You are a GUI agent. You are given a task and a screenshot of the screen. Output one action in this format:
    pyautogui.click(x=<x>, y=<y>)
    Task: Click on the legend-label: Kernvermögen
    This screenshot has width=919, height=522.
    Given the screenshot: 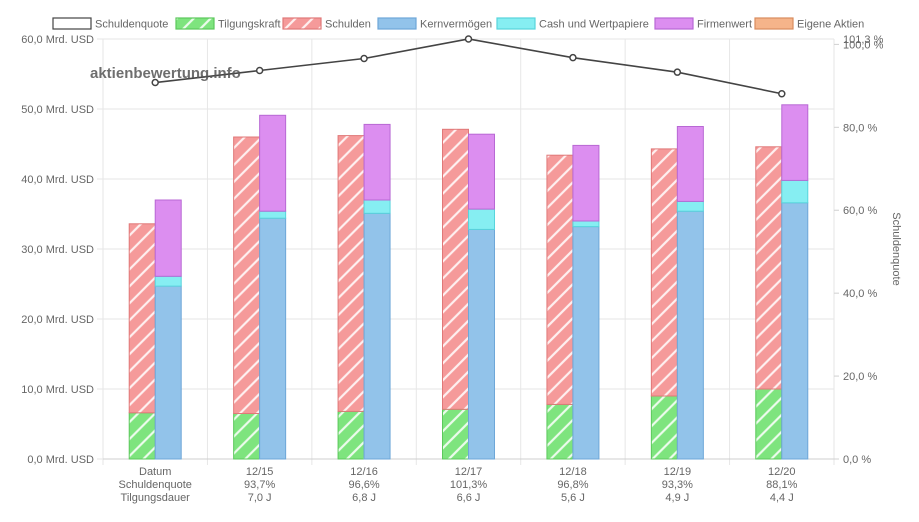 What is the action you would take?
    pyautogui.click(x=456, y=25)
    